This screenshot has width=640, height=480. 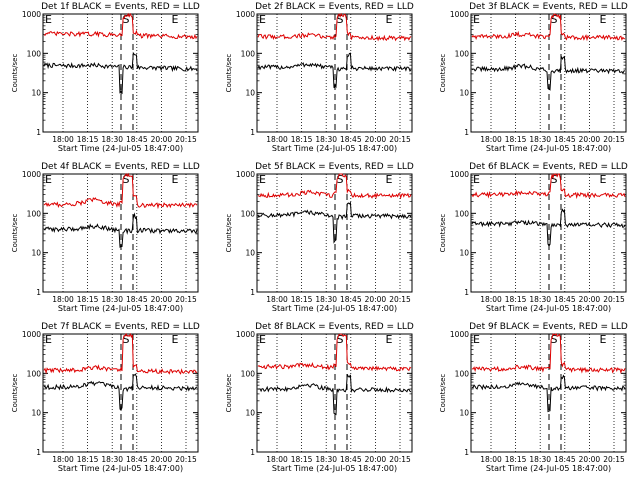 What do you see at coordinates (548, 327) in the screenshot?
I see `chart-title: Det 9f BLACK = Events, RED = LLD` at bounding box center [548, 327].